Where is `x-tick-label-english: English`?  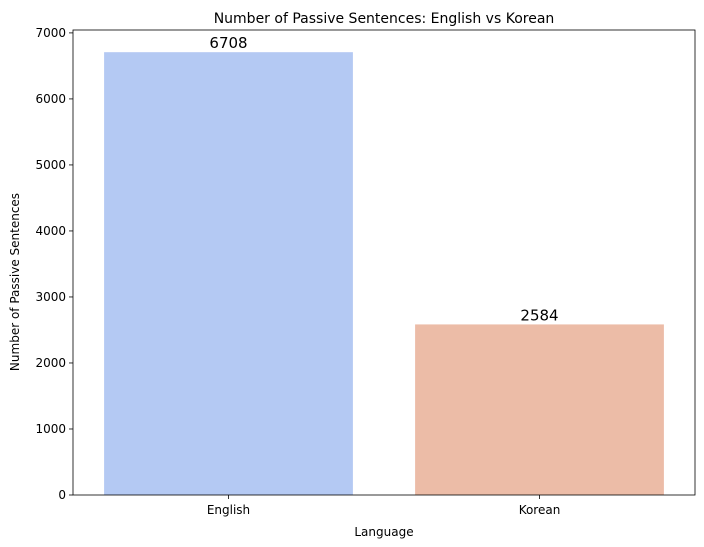
x-tick-label-english: English is located at coordinates (228, 510).